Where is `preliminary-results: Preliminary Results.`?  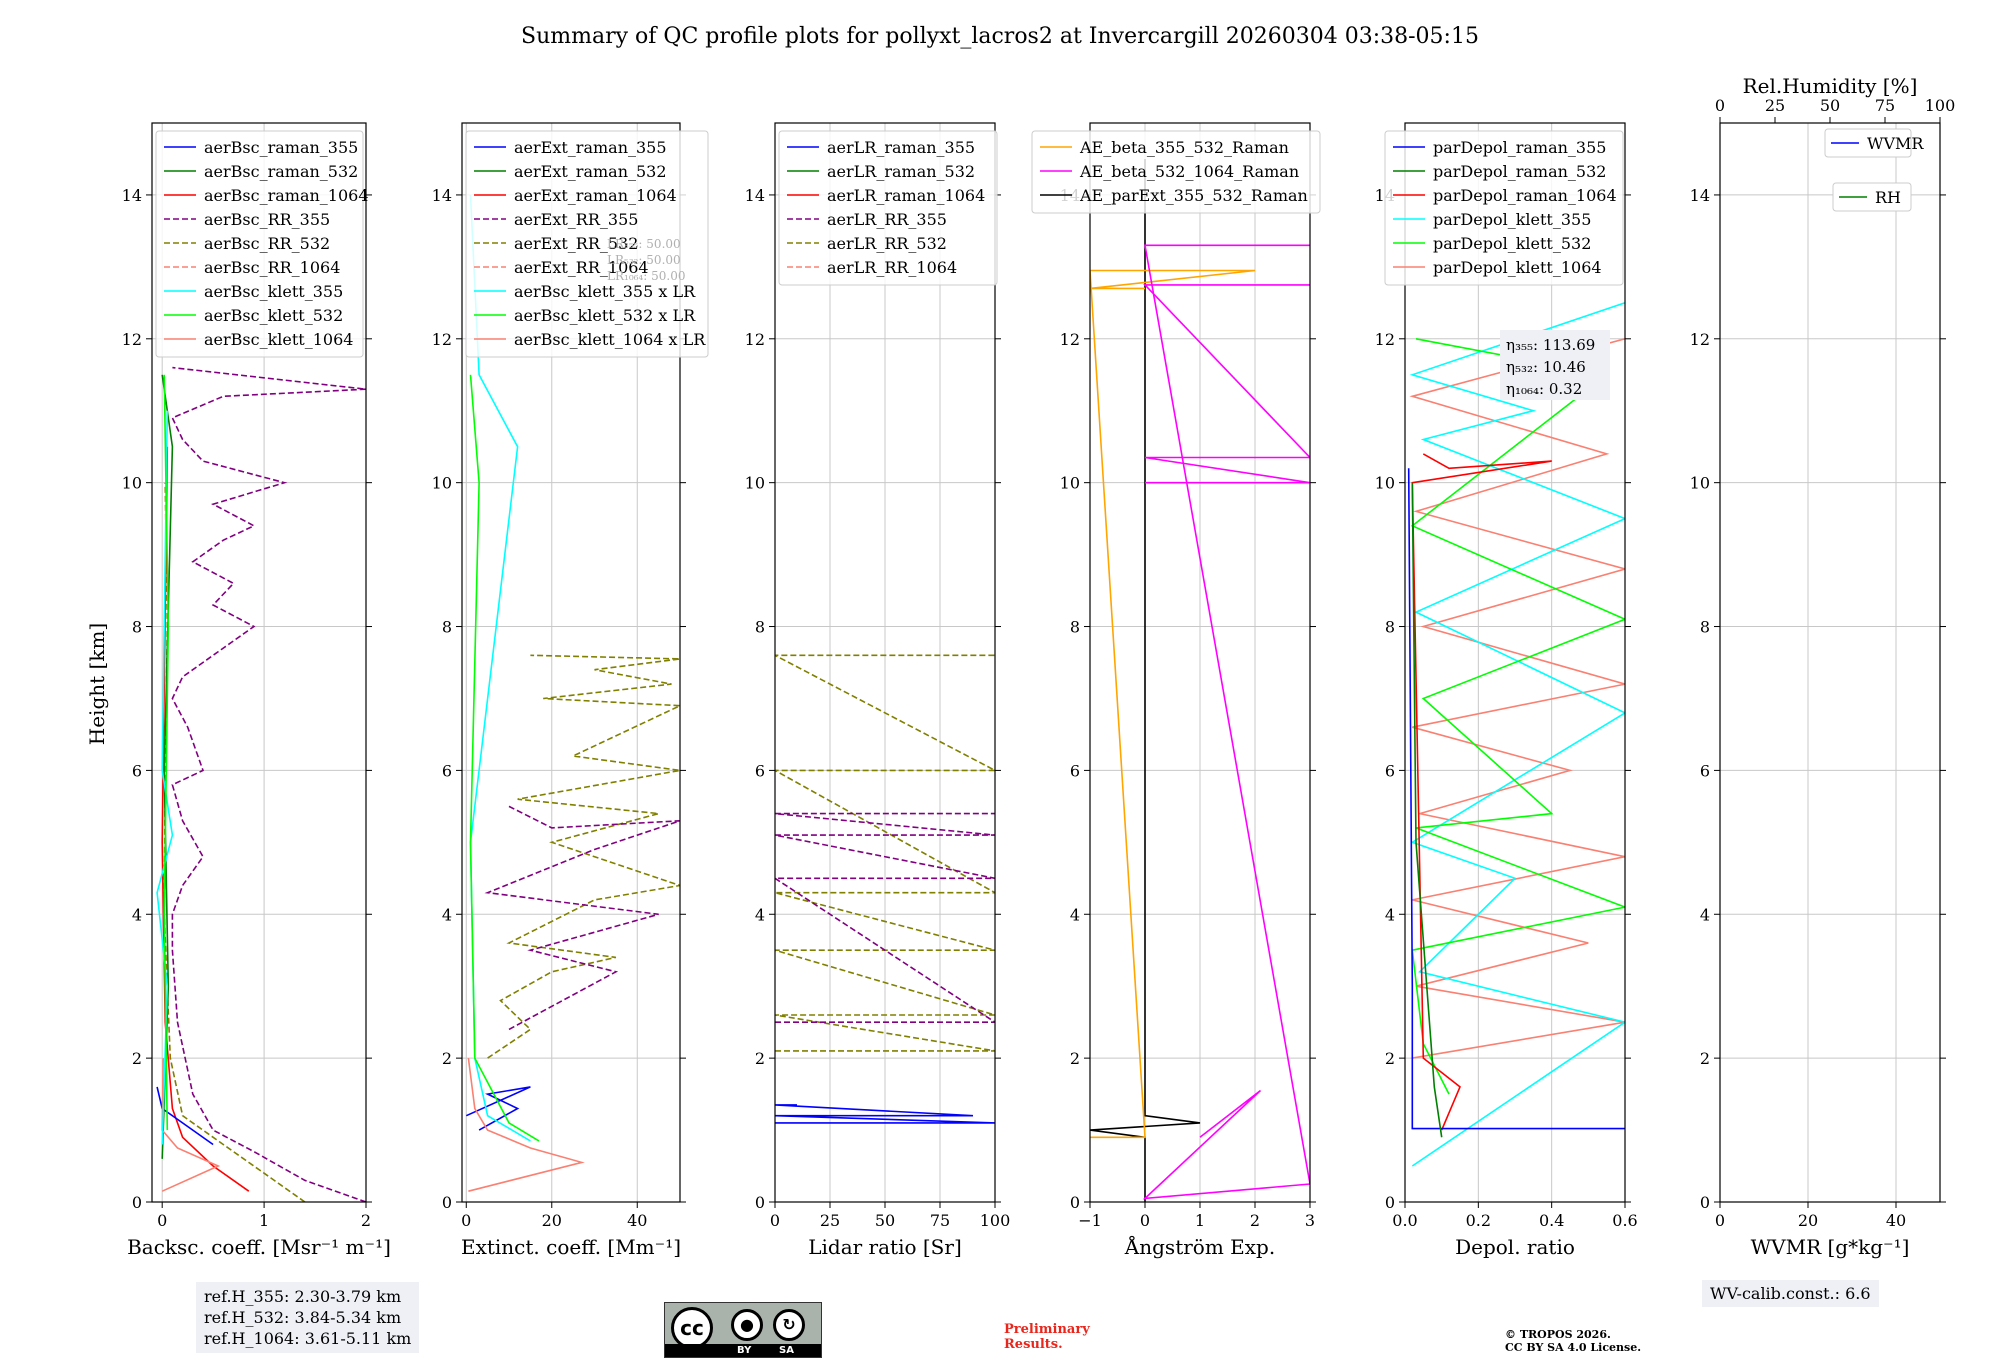 preliminary-results: Preliminary Results. is located at coordinates (1047, 1337).